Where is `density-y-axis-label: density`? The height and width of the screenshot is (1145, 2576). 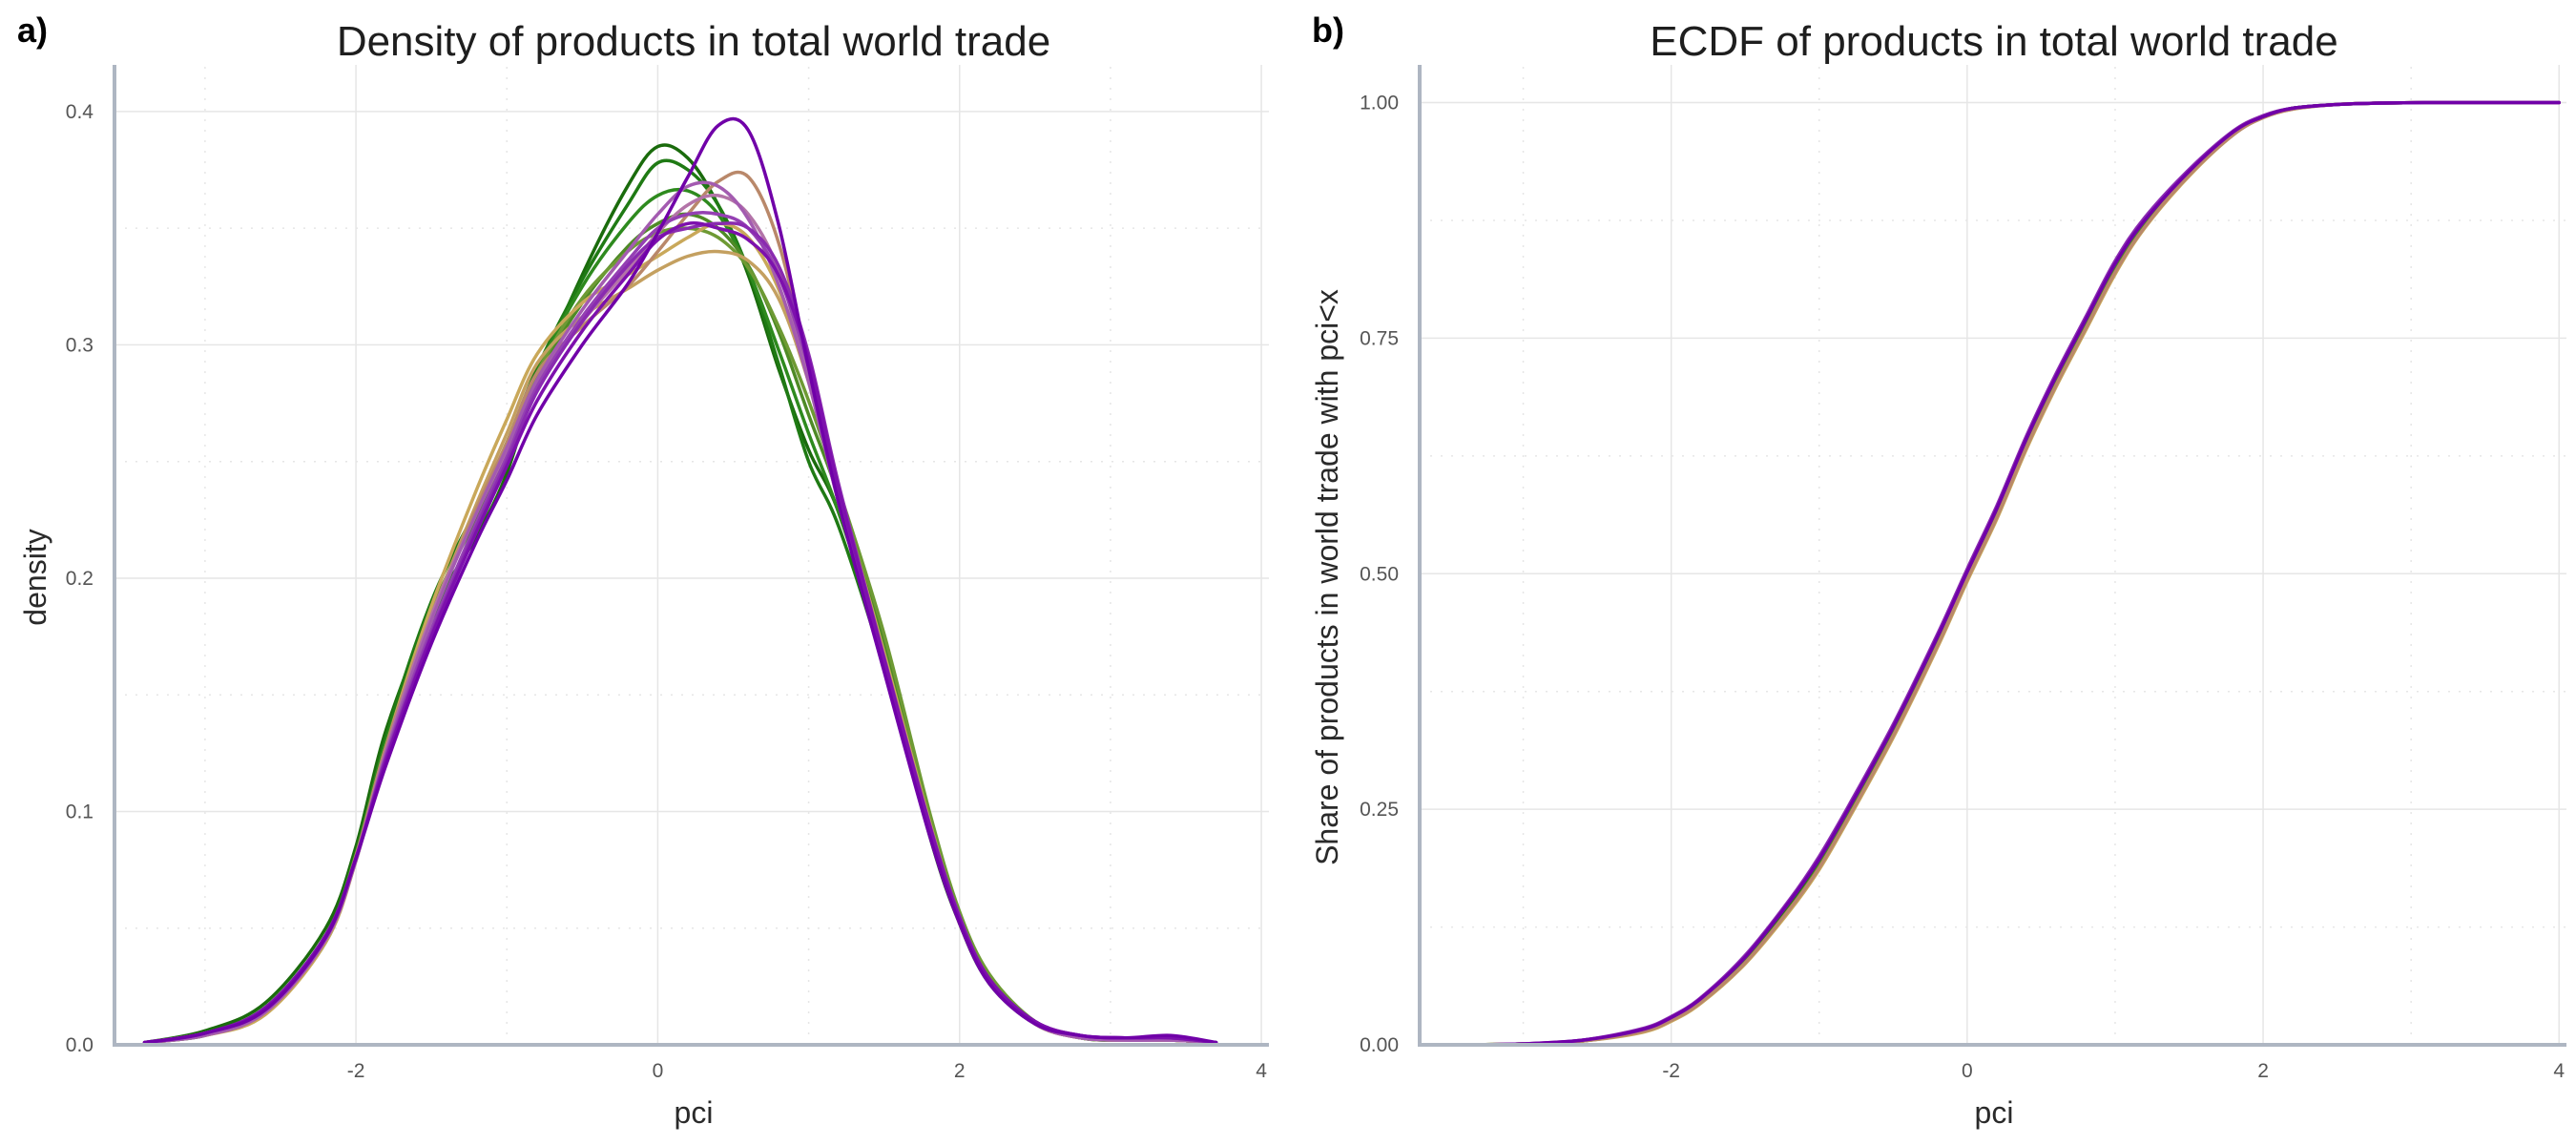
density-y-axis-label: density is located at coordinates (35, 577).